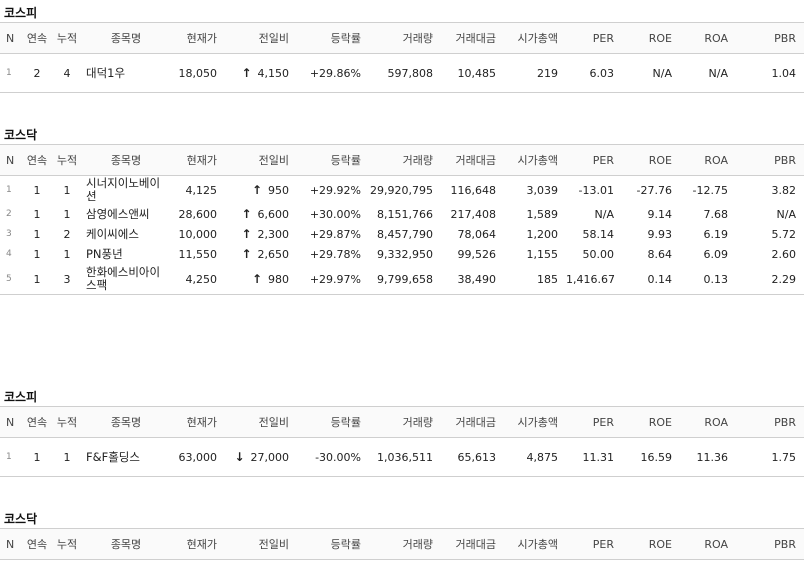 This screenshot has width=804, height=588. What do you see at coordinates (261, 234) in the screenshot?
I see `change-cell: ↑ 2,300` at bounding box center [261, 234].